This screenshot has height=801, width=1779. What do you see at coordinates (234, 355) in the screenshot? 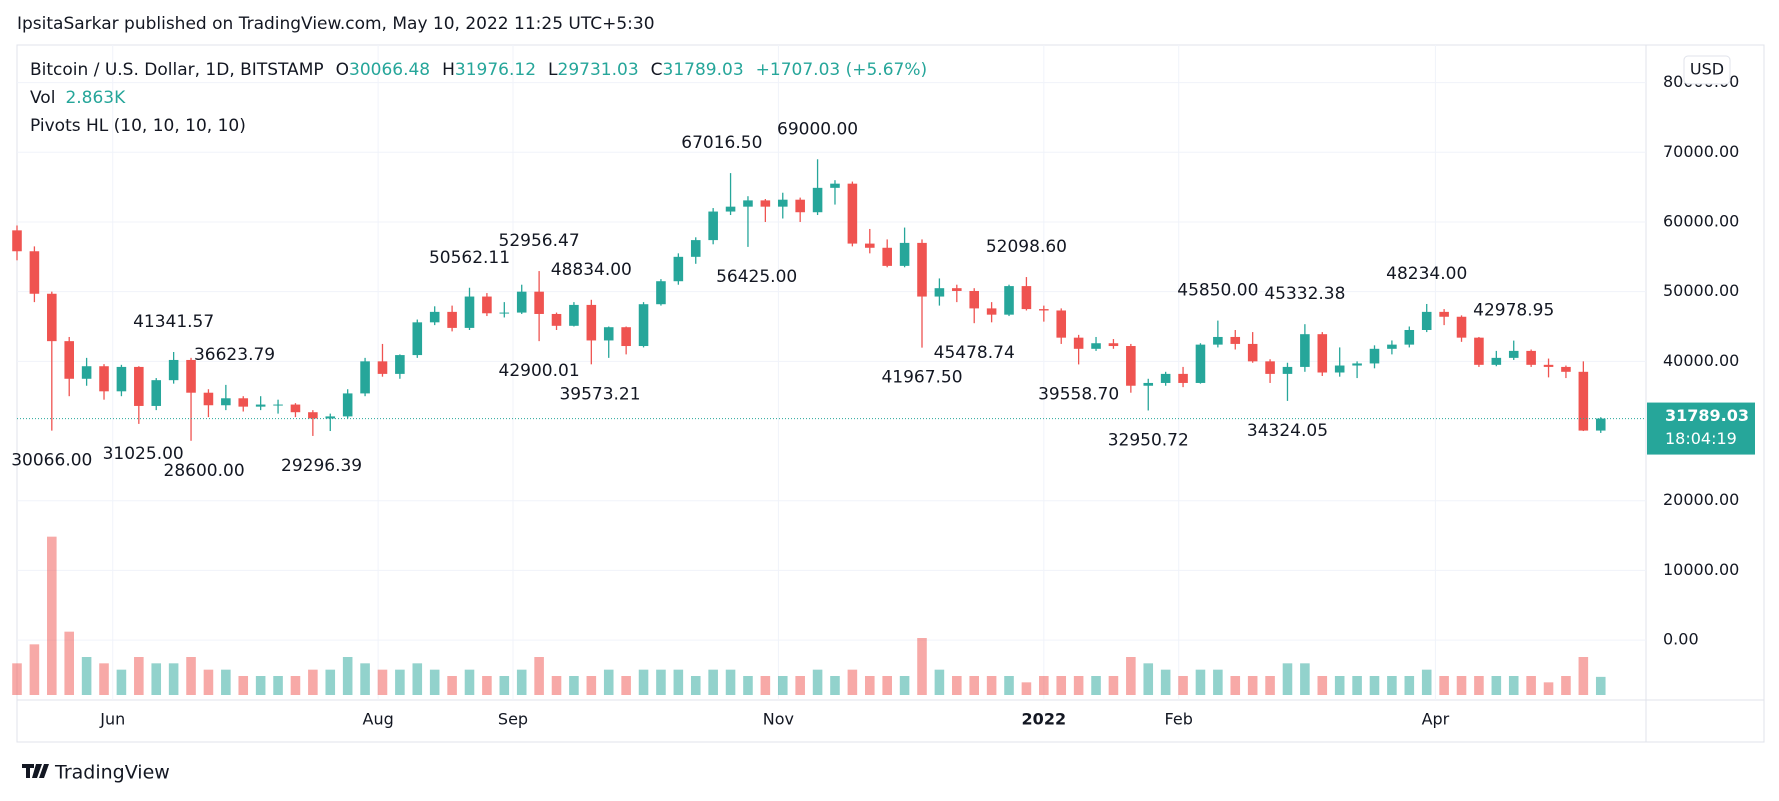
I see `pivot-label: 36623.79` at bounding box center [234, 355].